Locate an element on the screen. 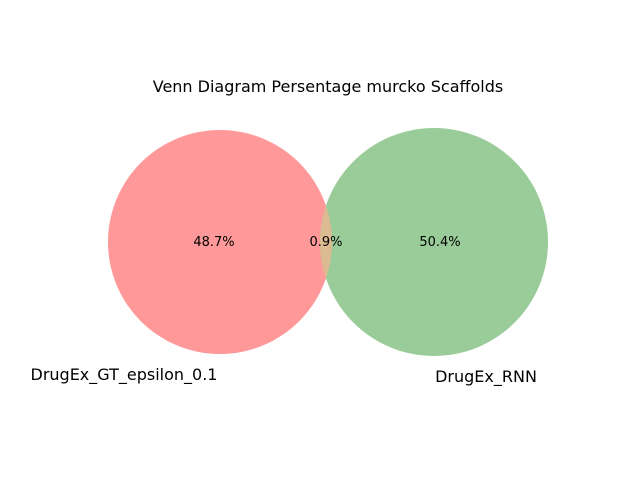 The width and height of the screenshot is (640, 480). set-right-label: DrugEx_RNN is located at coordinates (486, 377).